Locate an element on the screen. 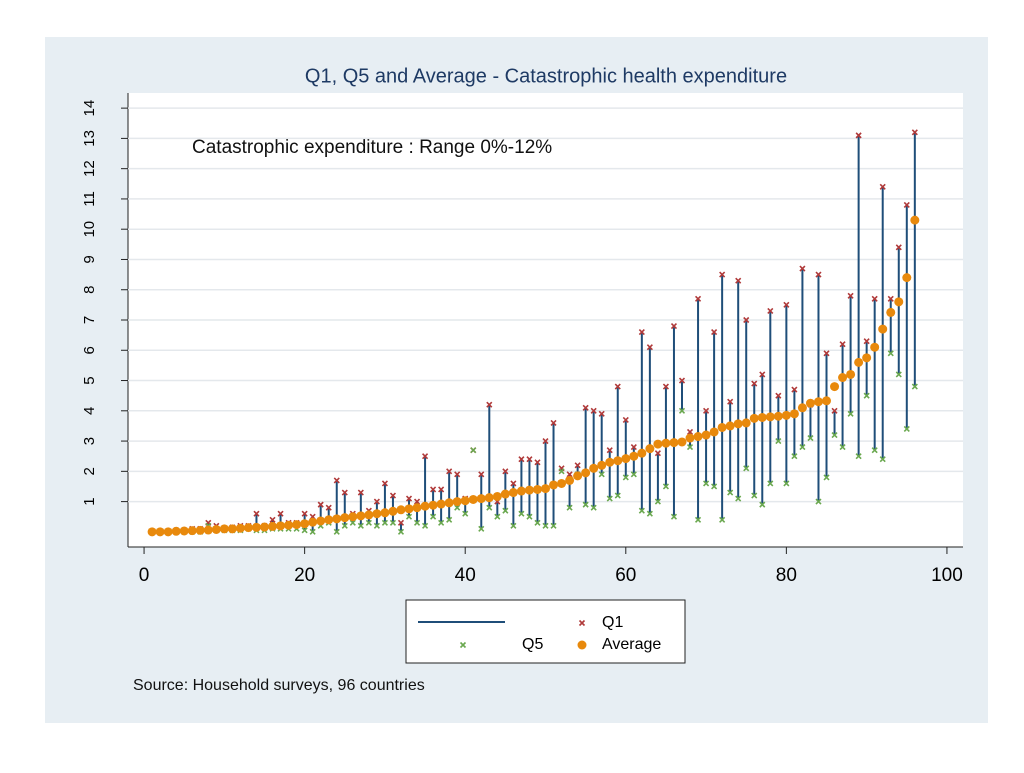 This screenshot has height=773, width=1024. x-tick-label: 60 is located at coordinates (625, 575).